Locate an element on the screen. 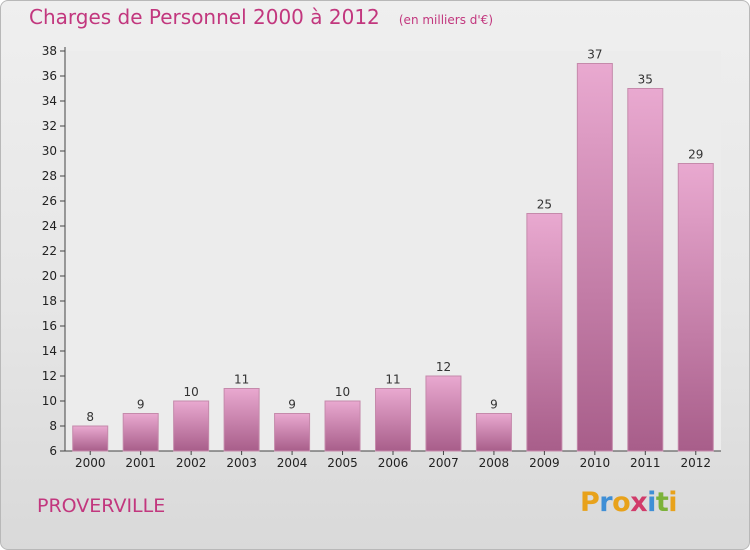 This screenshot has width=750, height=550. bar-value-label: 37 is located at coordinates (594, 55).